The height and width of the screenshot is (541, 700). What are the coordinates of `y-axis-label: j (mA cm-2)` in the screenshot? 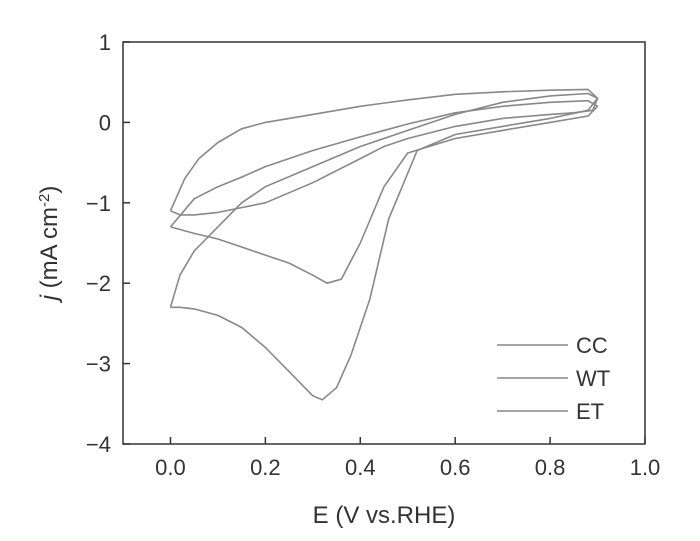 It's located at (50, 245).